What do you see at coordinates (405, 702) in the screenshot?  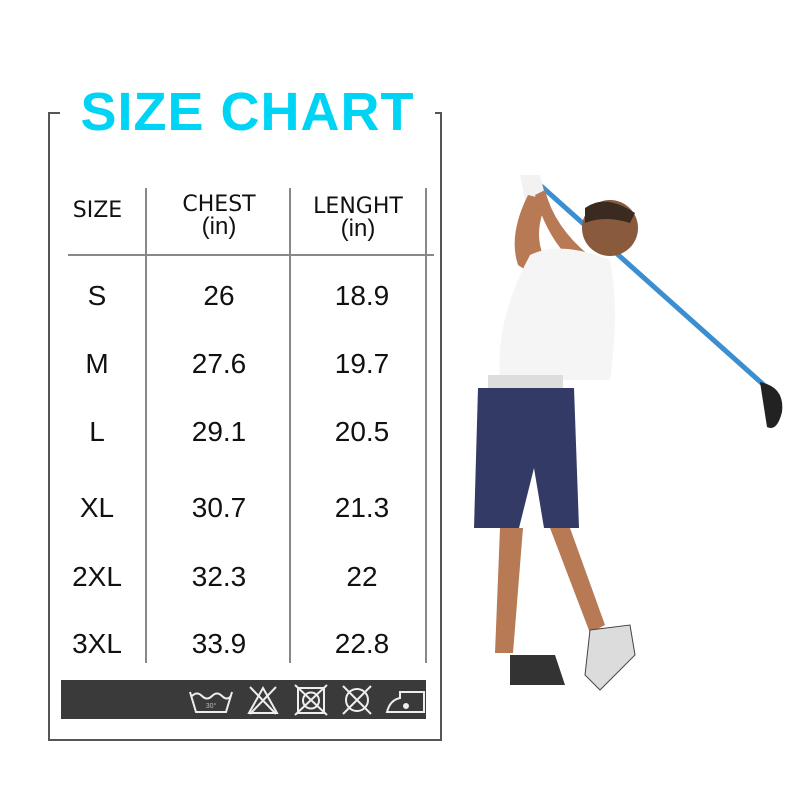 I see `iron-icon` at bounding box center [405, 702].